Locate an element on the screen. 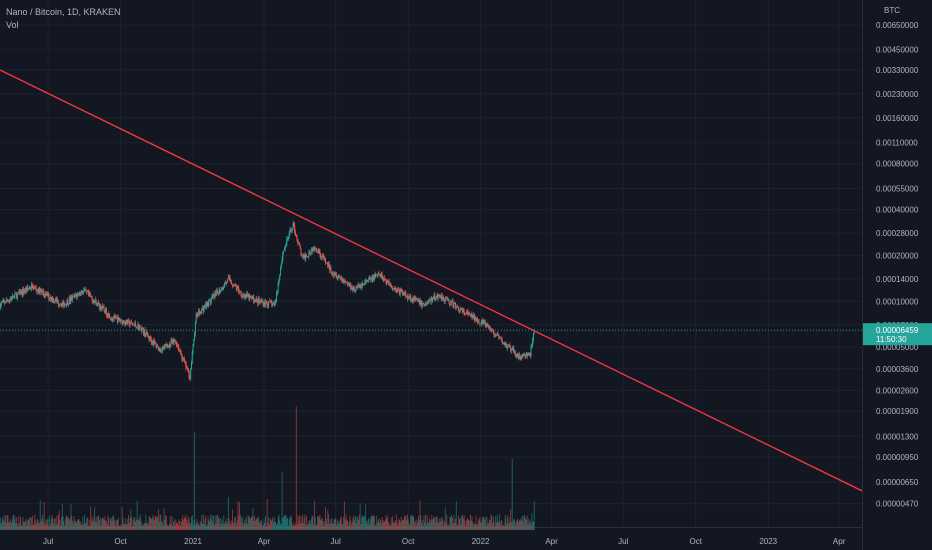  volume-indicator-label: Vol is located at coordinates (12, 25).